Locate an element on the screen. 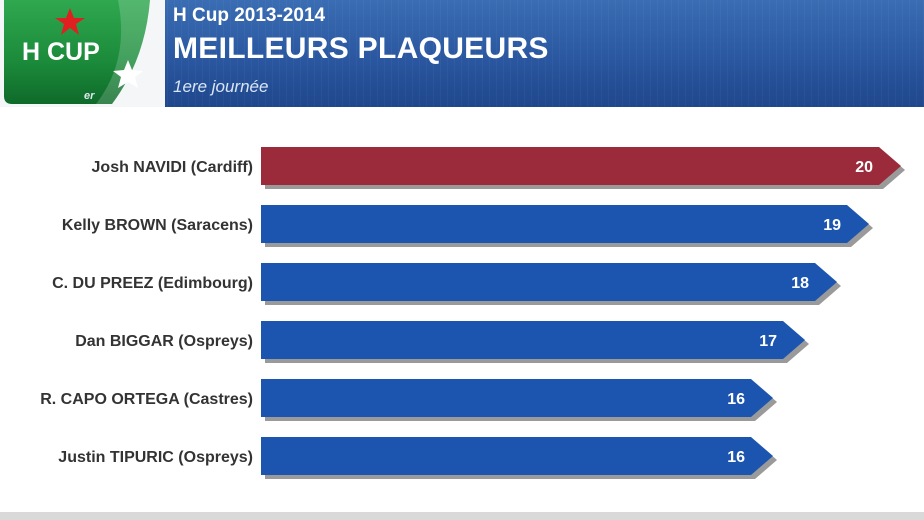  competition-label: H Cup 2013-2014 is located at coordinates (249, 15).